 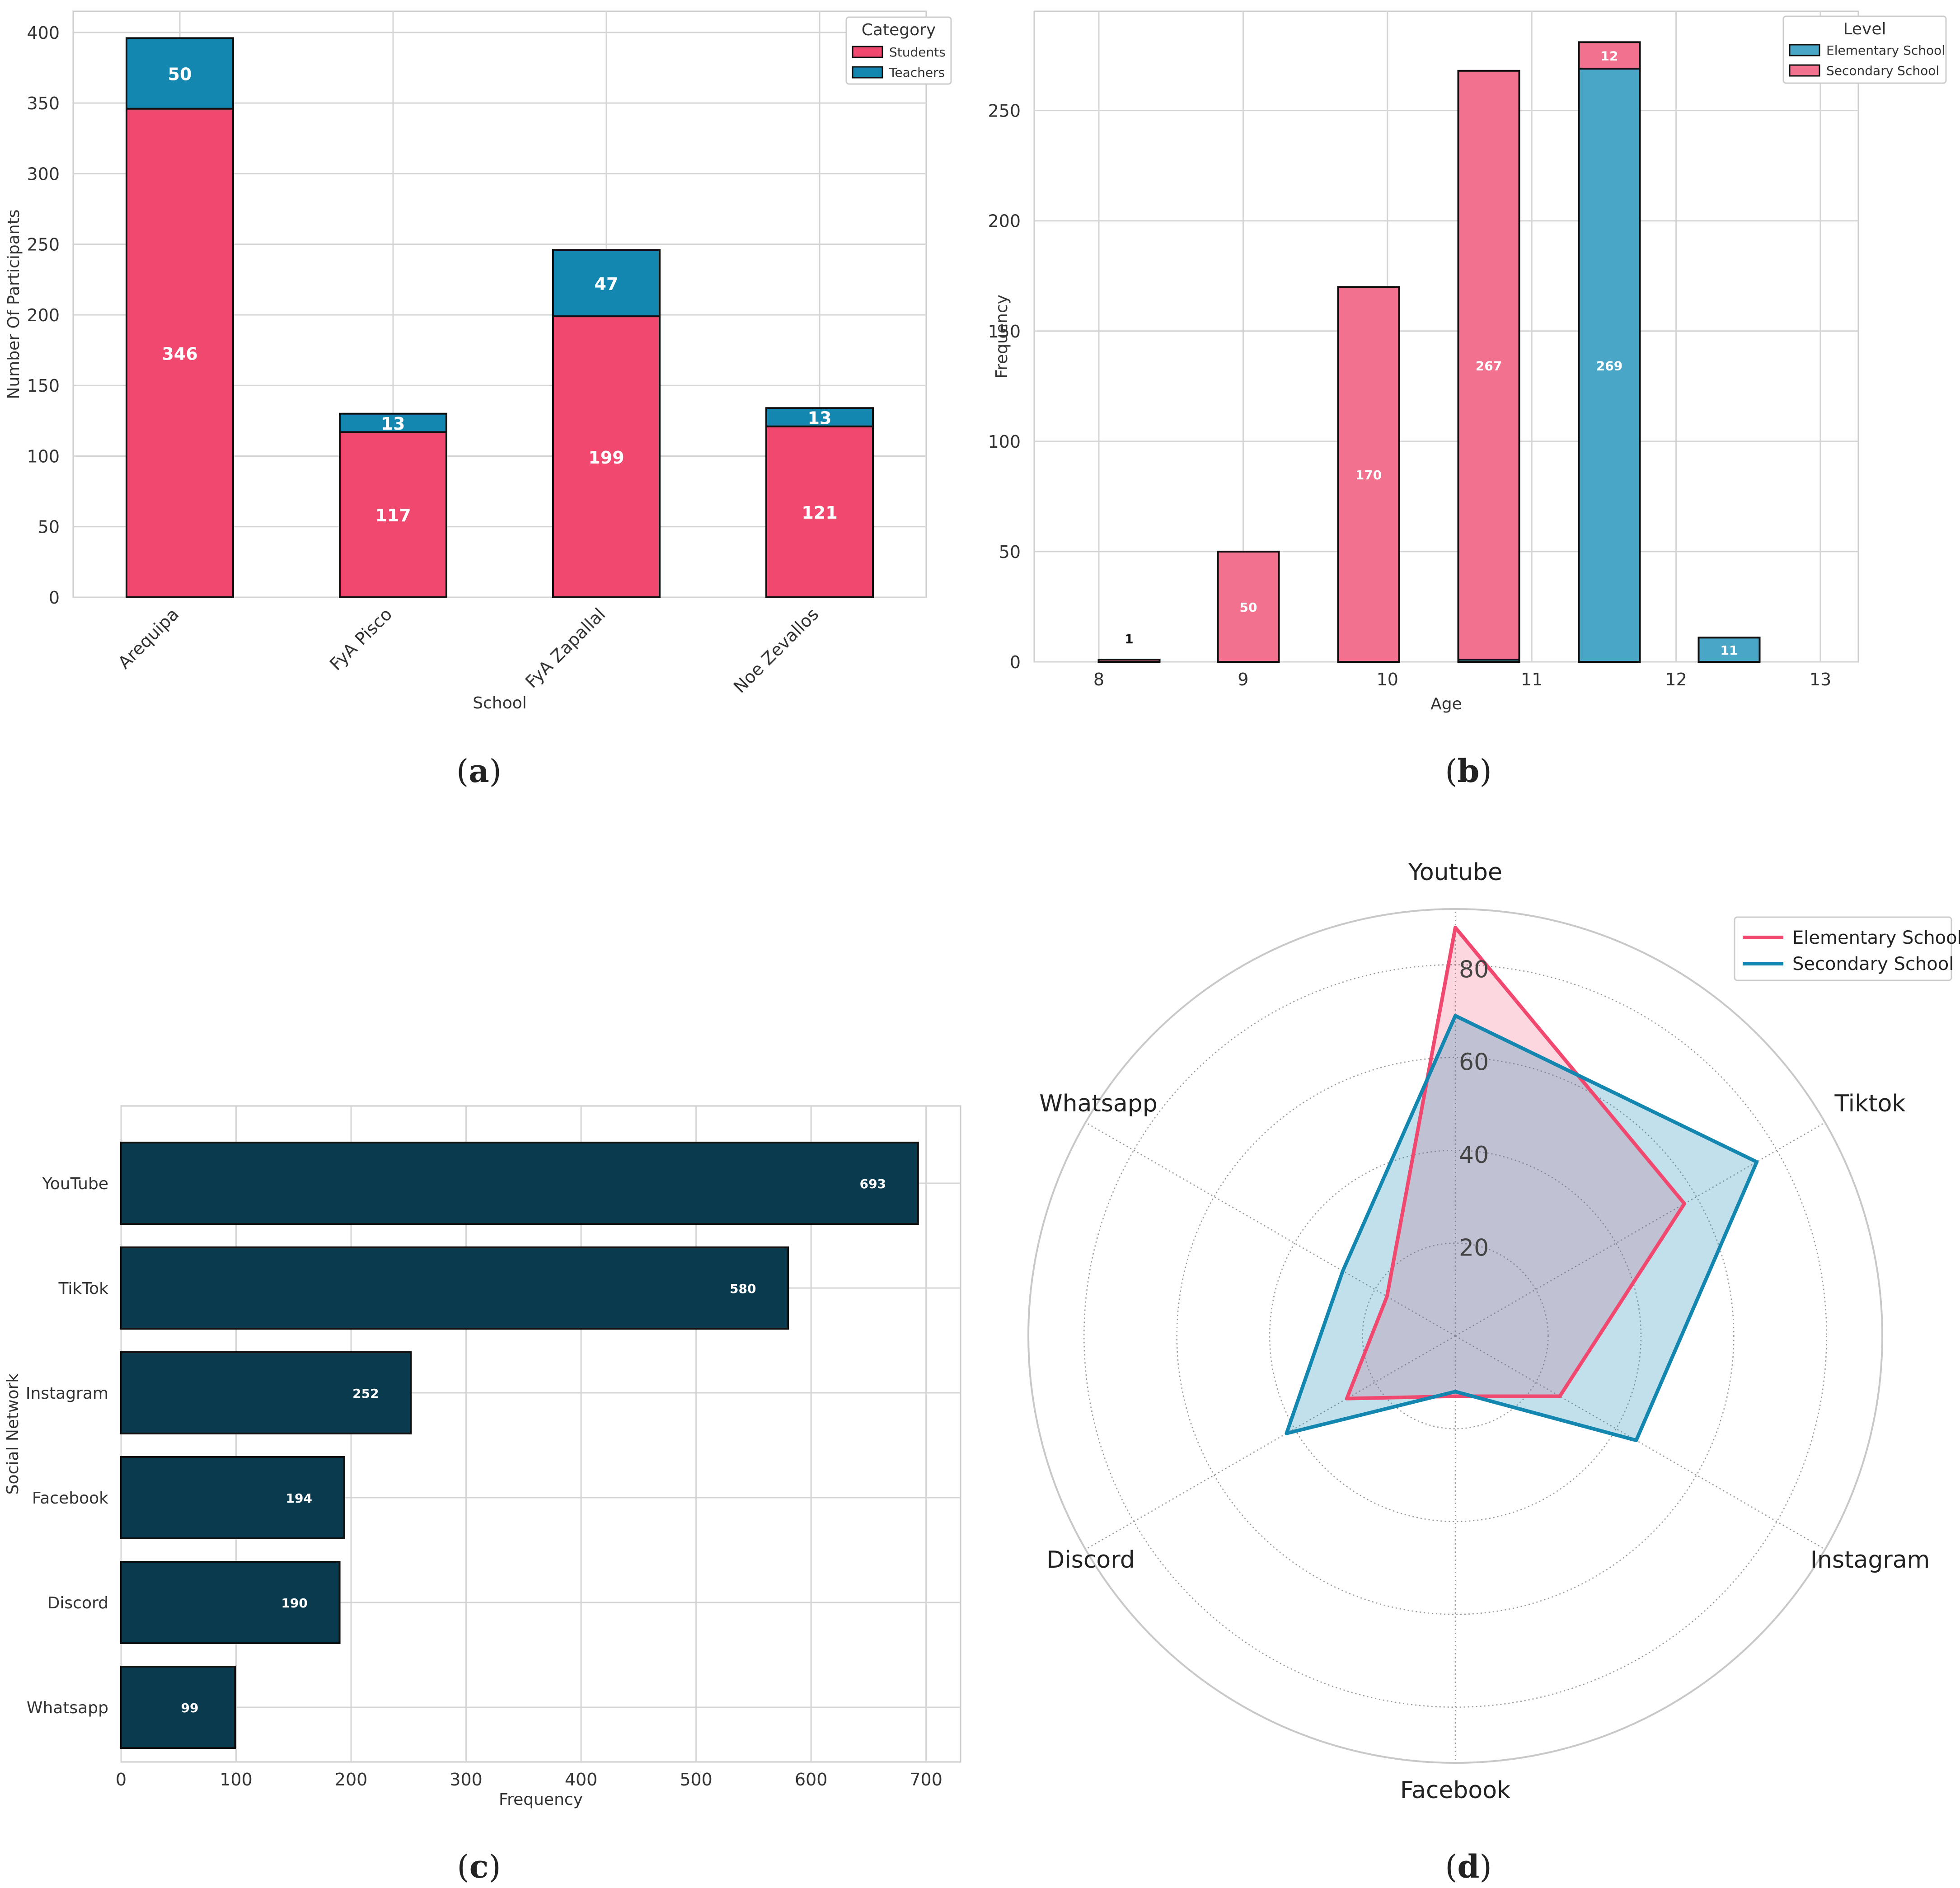 What do you see at coordinates (811, 1780) in the screenshot?
I see `x-tick-label: 600` at bounding box center [811, 1780].